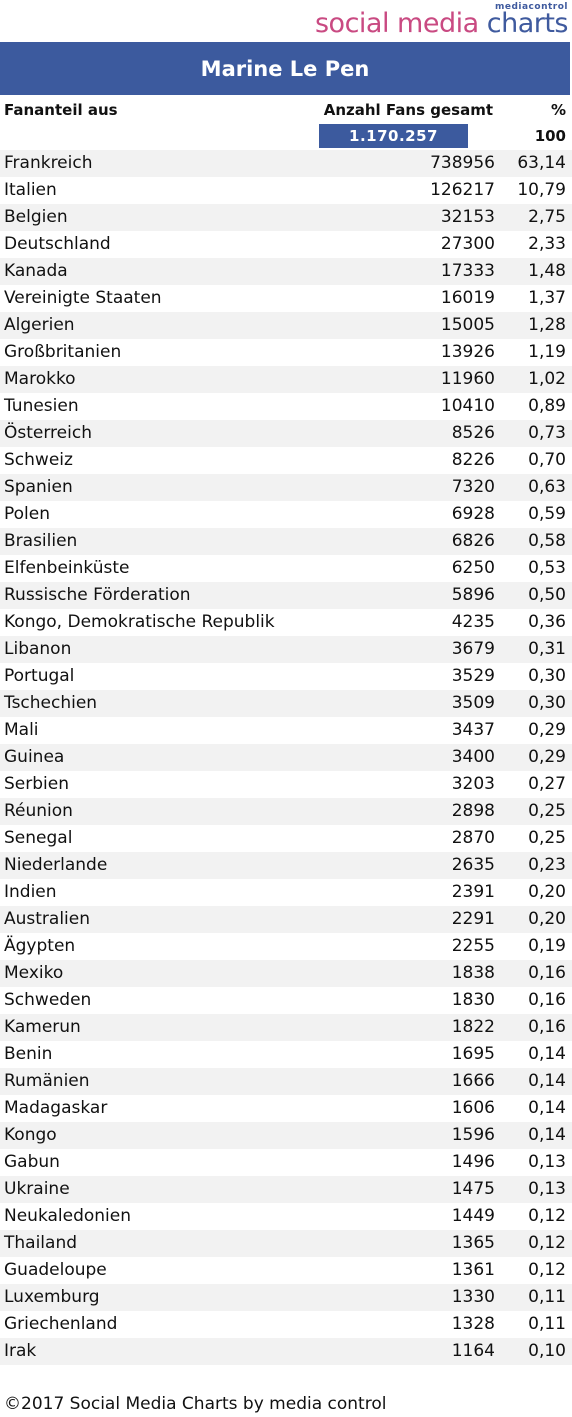 This screenshot has width=572, height=1417. What do you see at coordinates (473, 460) in the screenshot?
I see `fans-cell: 8226` at bounding box center [473, 460].